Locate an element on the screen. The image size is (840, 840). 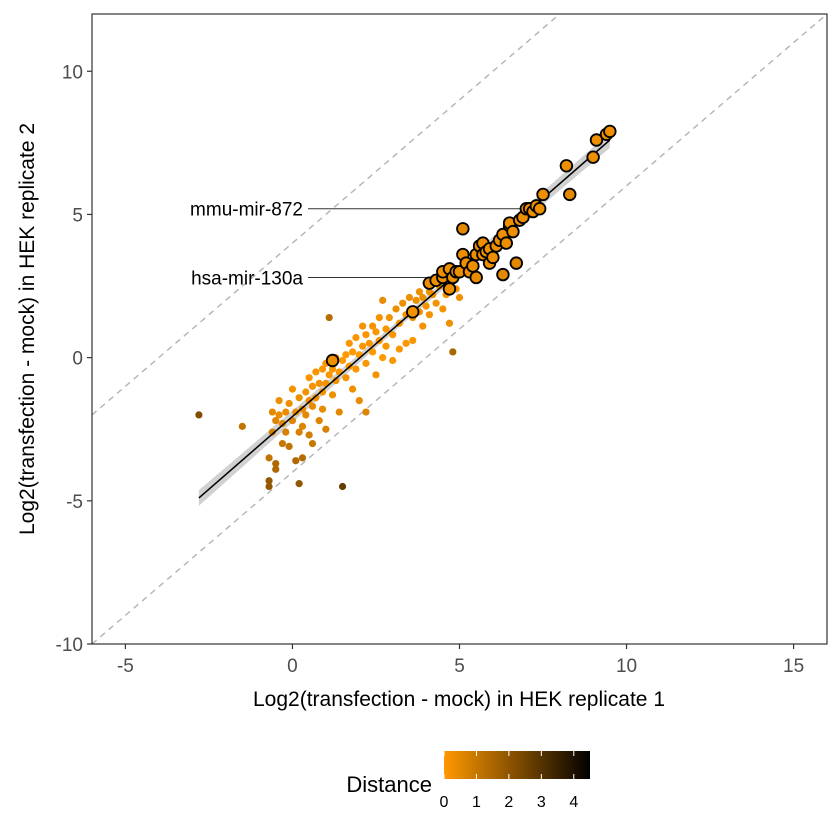
legend-title: Distance is located at coordinates (389, 784).